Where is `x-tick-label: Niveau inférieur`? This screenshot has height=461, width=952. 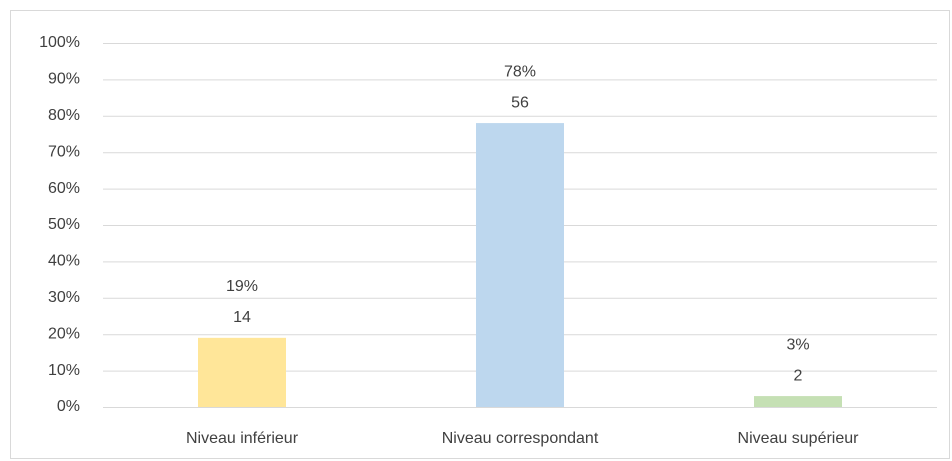
x-tick-label: Niveau inférieur is located at coordinates (242, 438).